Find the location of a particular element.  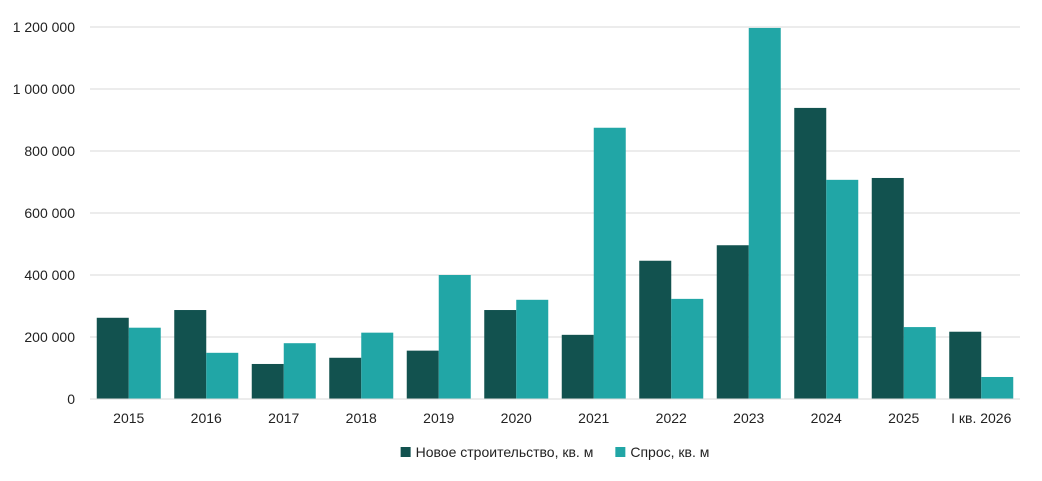

legend-item-new-construction: Новое строительство, кв. м is located at coordinates (497, 452).